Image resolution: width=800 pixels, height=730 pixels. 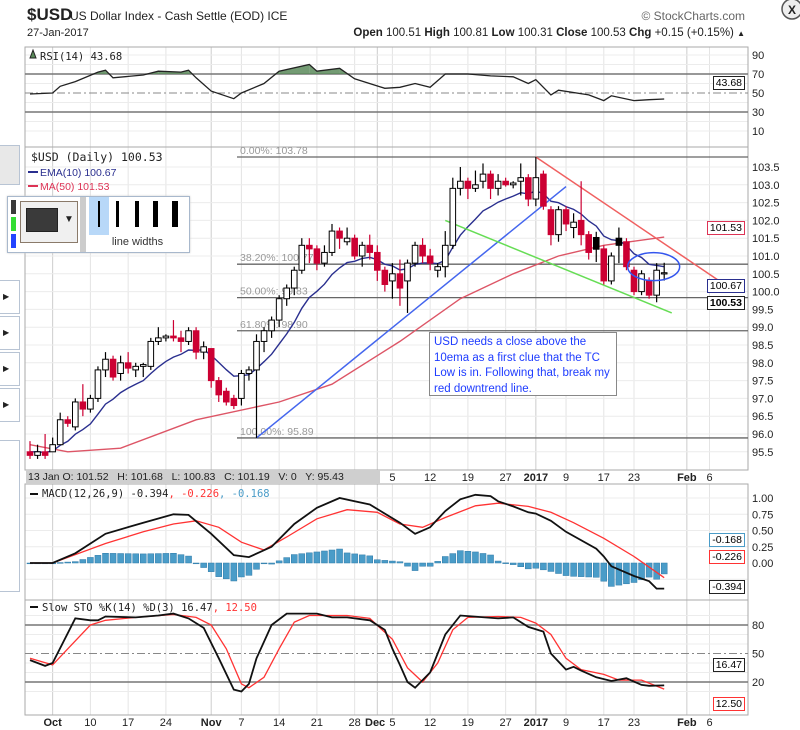 What do you see at coordinates (274, 292) in the screenshot?
I see `fib-level-label: 50.00%: 99.83` at bounding box center [274, 292].